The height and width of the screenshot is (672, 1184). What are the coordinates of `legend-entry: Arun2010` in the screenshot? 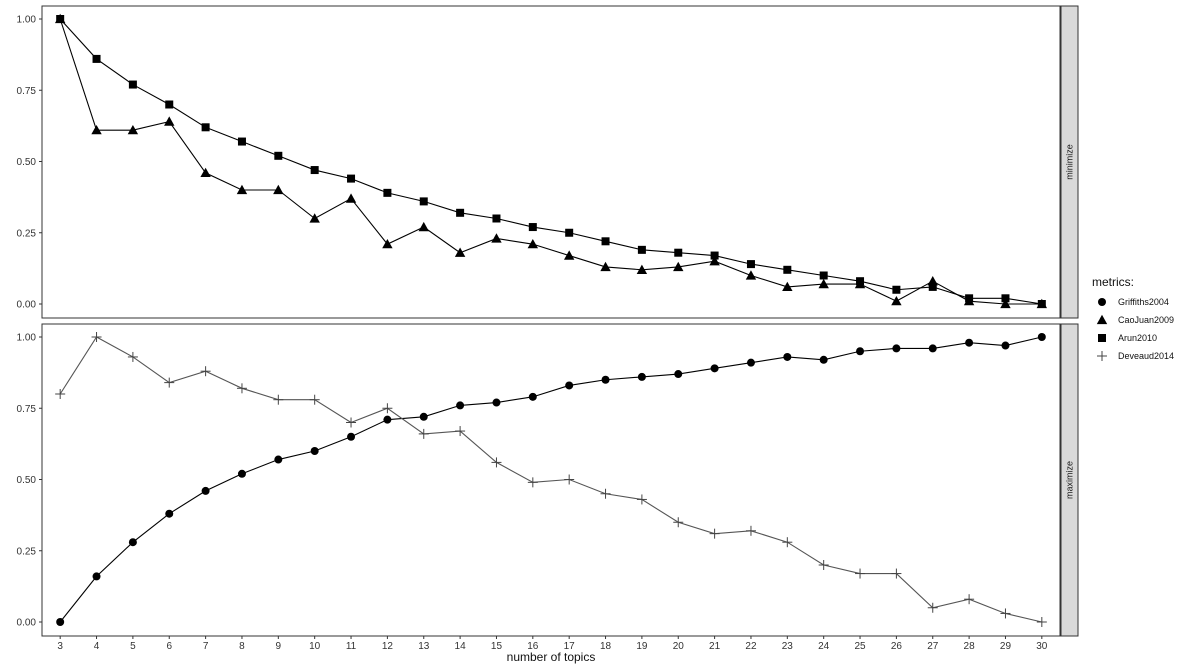 It's located at (1127, 338).